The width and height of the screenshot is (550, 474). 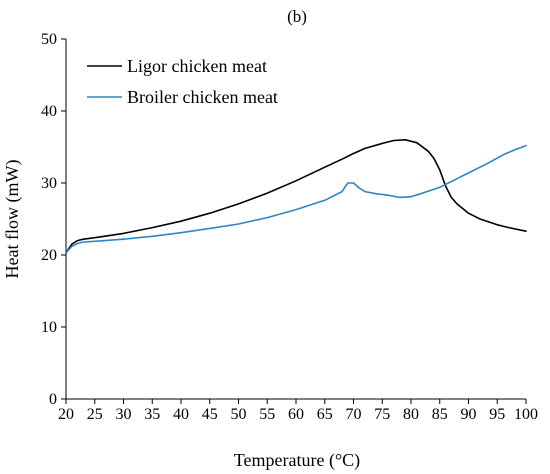 I want to click on x-tick-label: 35, so click(x=152, y=414).